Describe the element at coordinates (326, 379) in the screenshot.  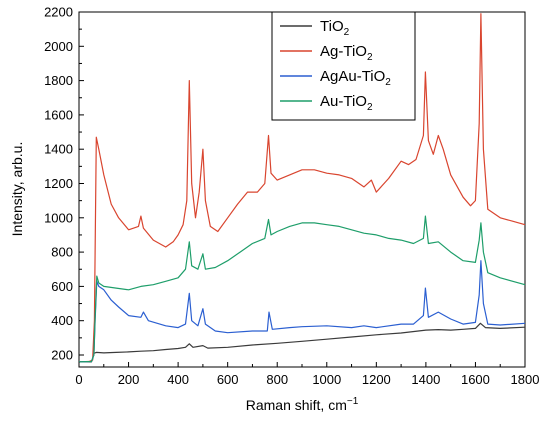
I see `x-tick-label: 1000` at that location.